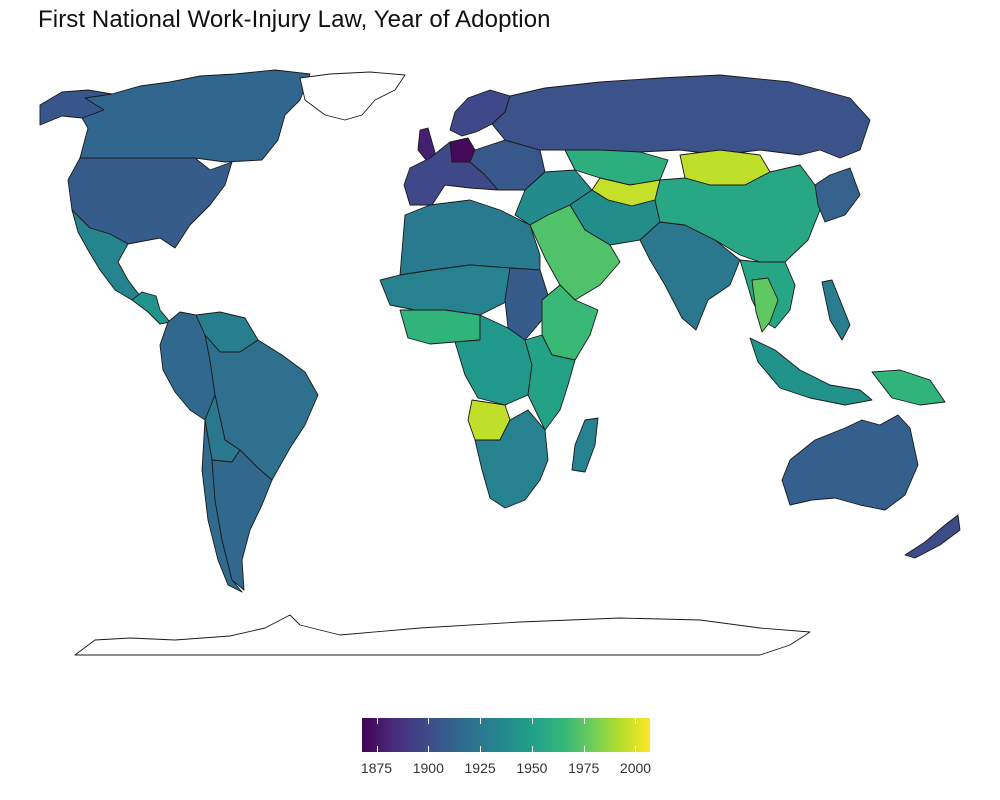 This screenshot has width=1000, height=800. I want to click on region-antarctica, so click(442, 635).